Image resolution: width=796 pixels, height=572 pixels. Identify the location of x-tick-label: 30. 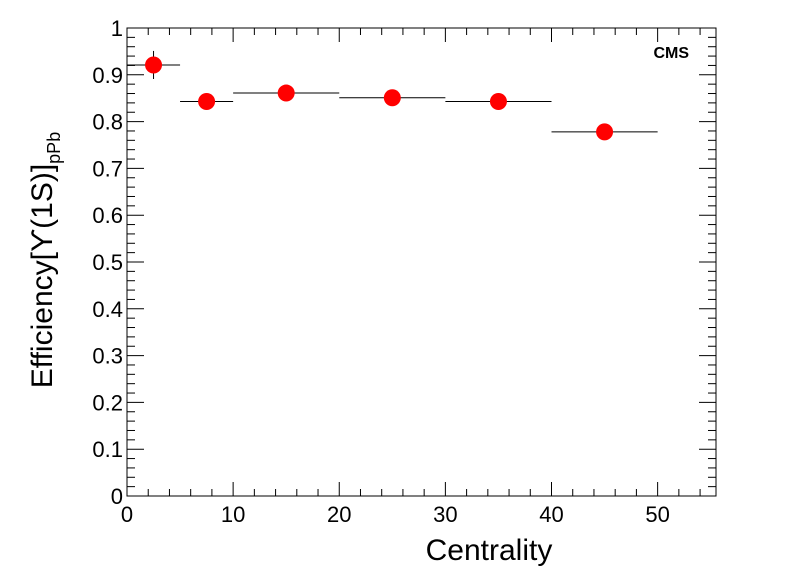
(445, 514).